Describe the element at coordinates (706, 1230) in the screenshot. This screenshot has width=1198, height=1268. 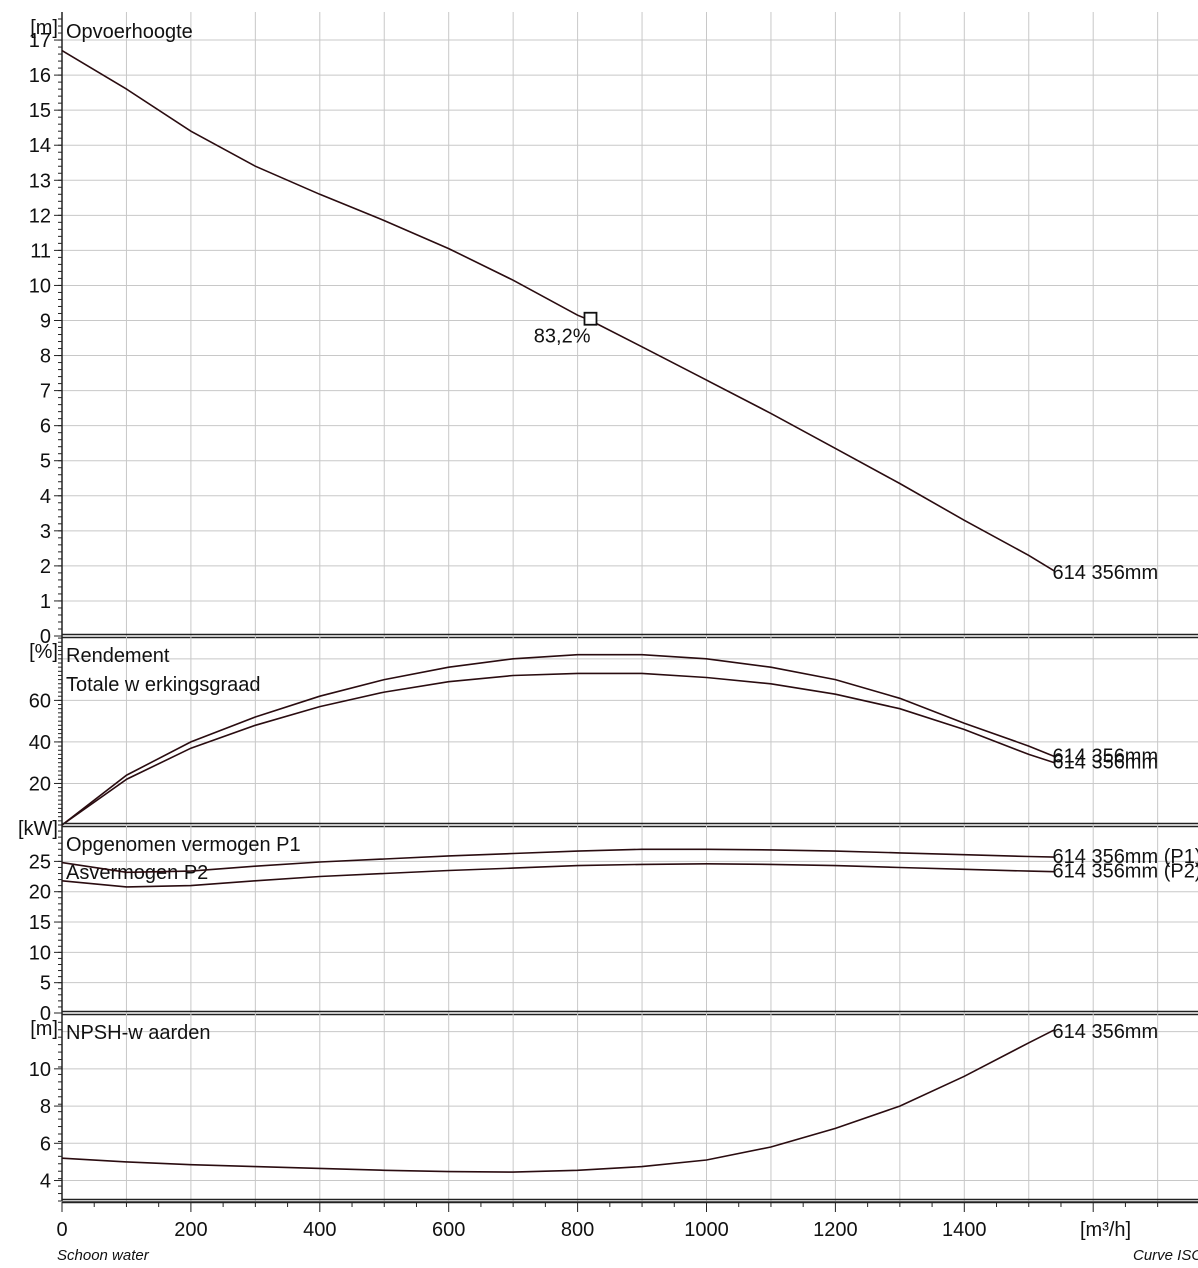
I see `x-tick-label: 1000` at that location.